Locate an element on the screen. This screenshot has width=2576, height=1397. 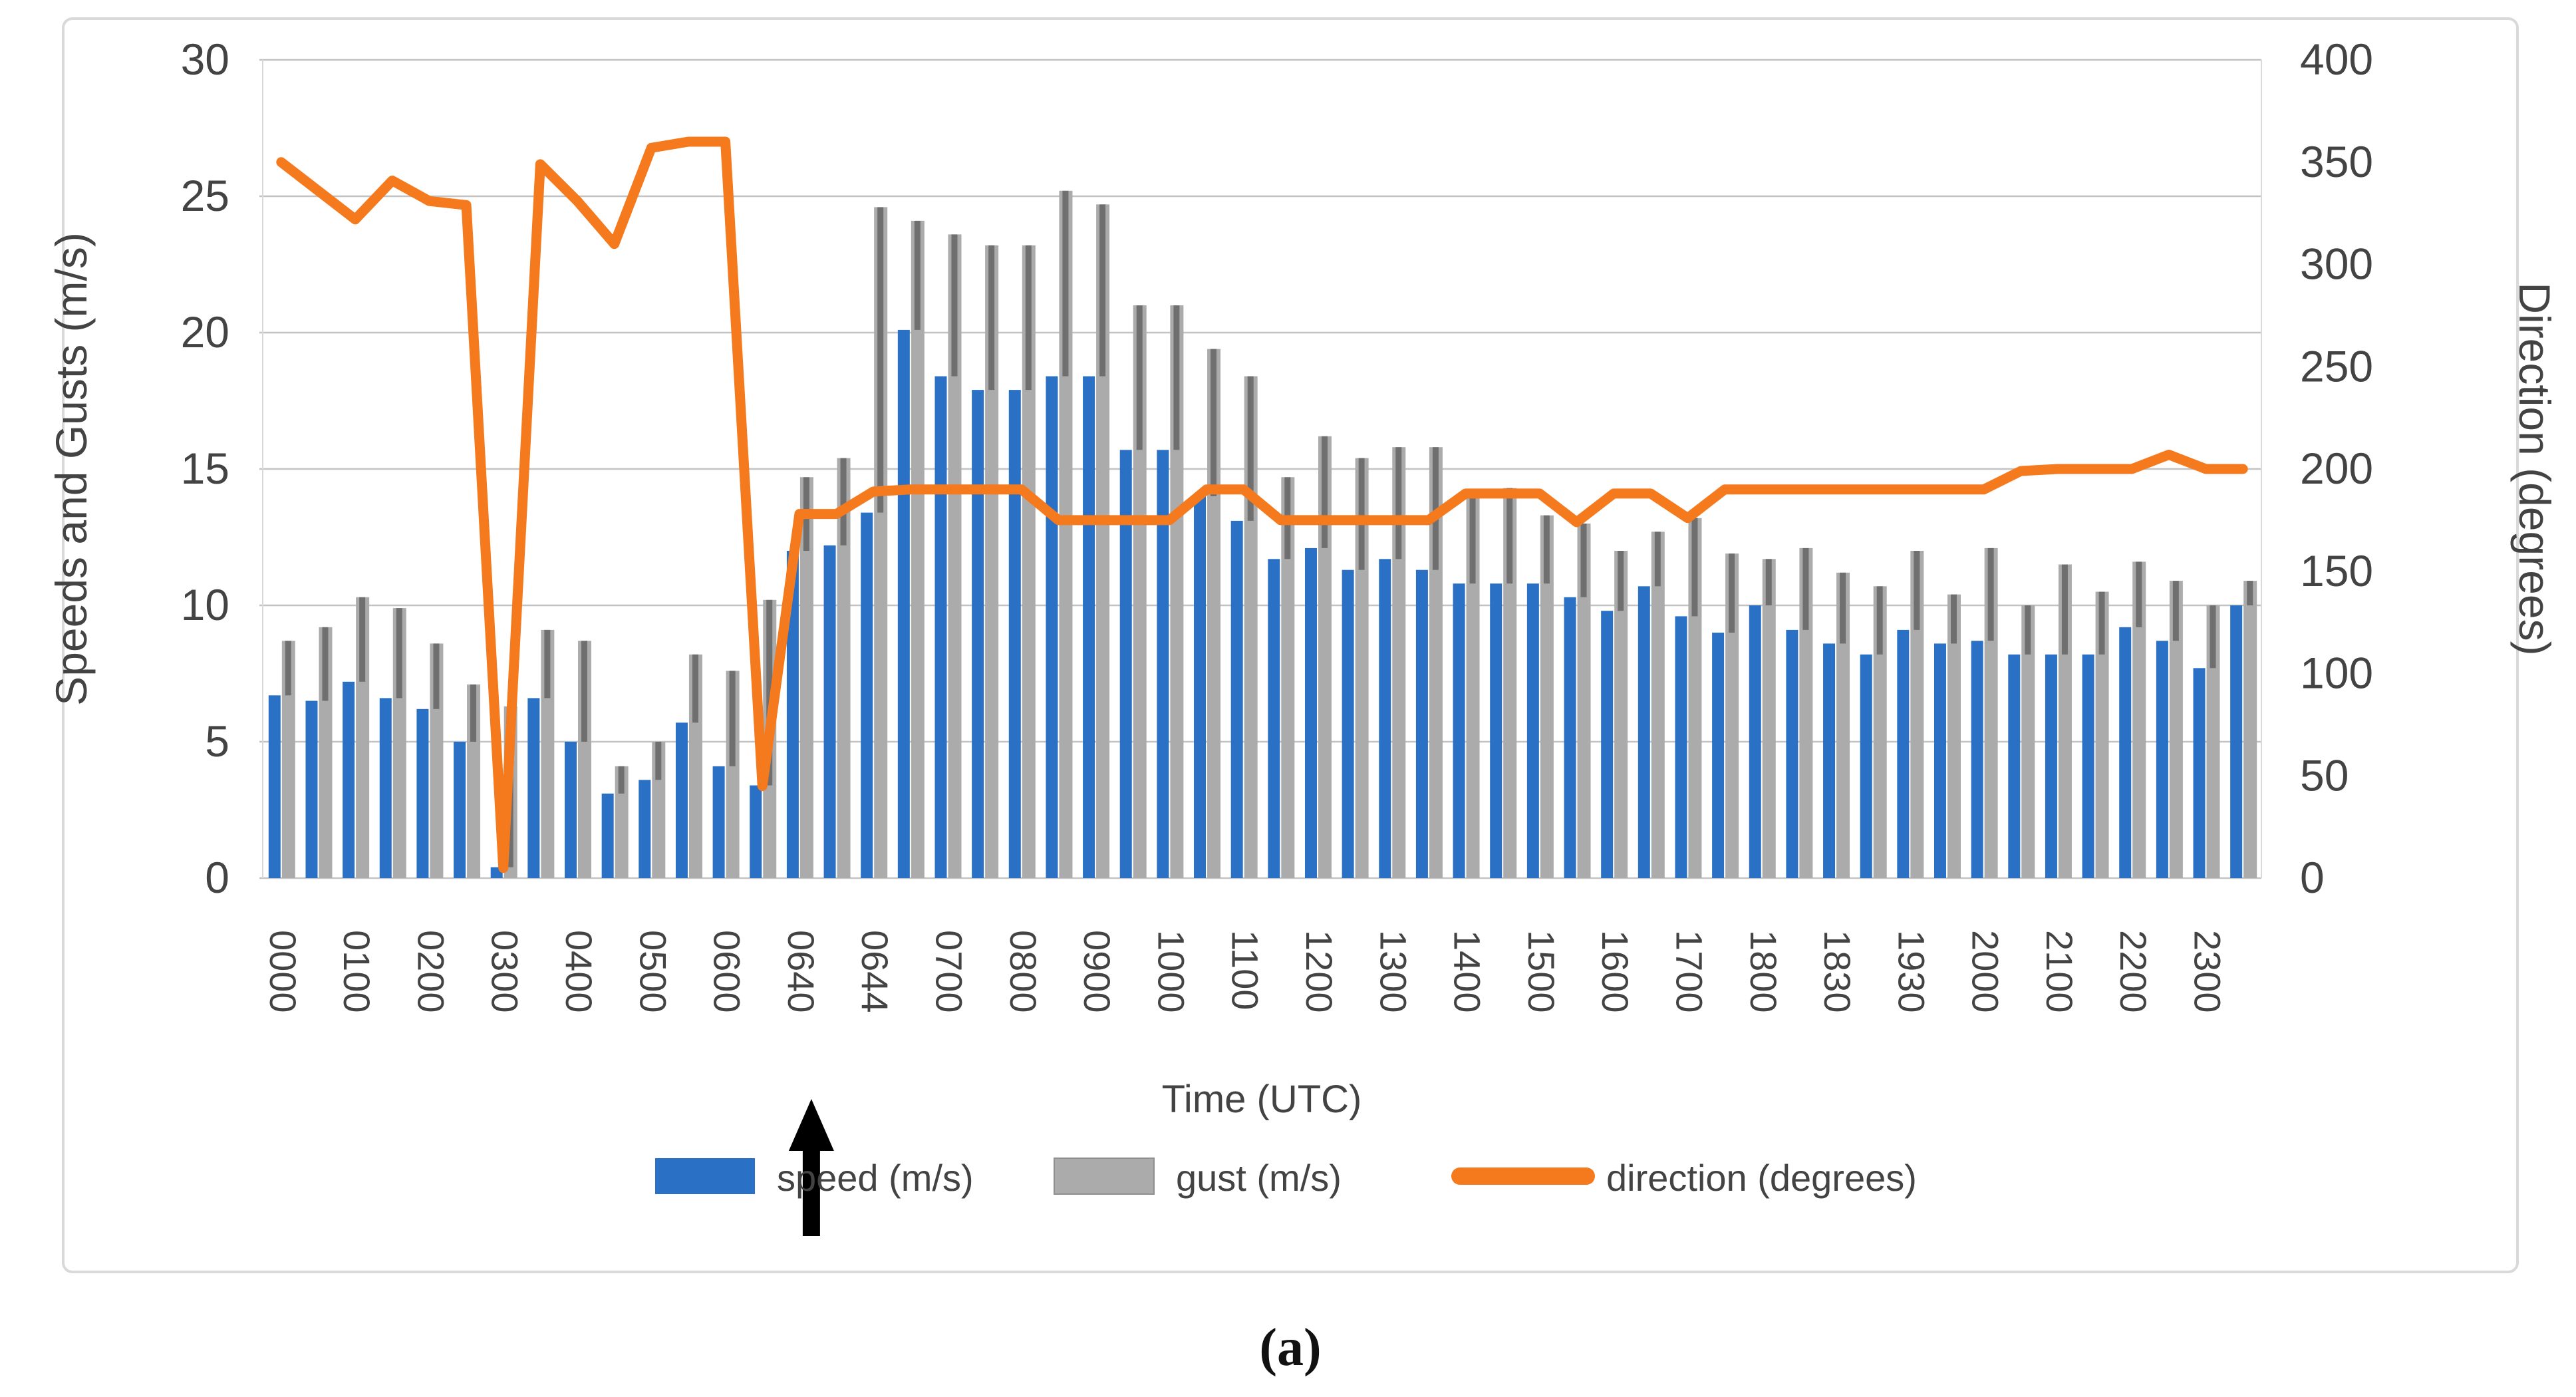
legend-swatch-speed is located at coordinates (705, 1176).